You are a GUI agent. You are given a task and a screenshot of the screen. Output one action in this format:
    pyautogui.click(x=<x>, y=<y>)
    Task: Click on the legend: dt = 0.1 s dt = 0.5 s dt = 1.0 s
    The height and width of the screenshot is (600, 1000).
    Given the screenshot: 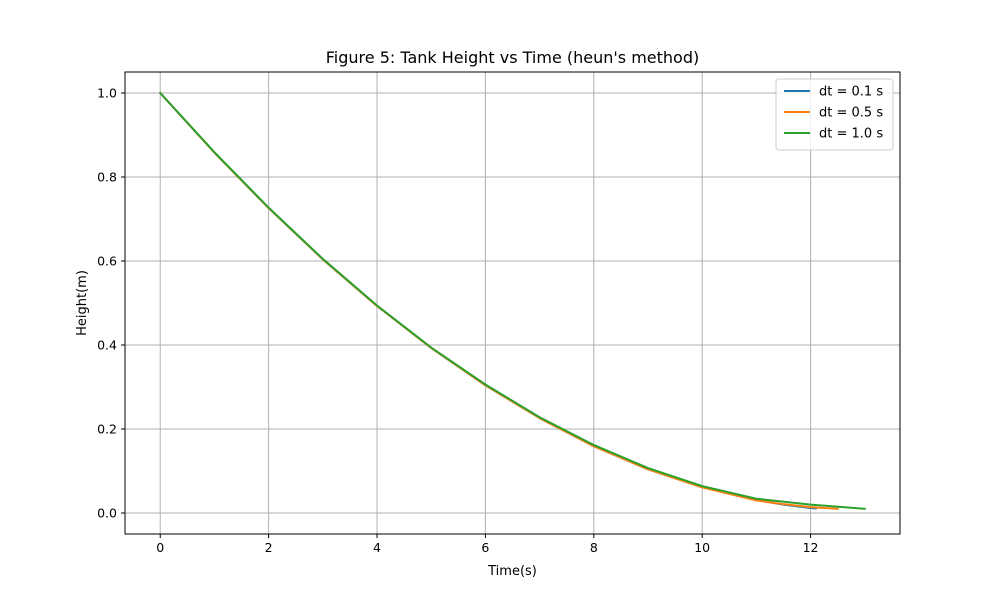 What is the action you would take?
    pyautogui.click(x=834, y=114)
    